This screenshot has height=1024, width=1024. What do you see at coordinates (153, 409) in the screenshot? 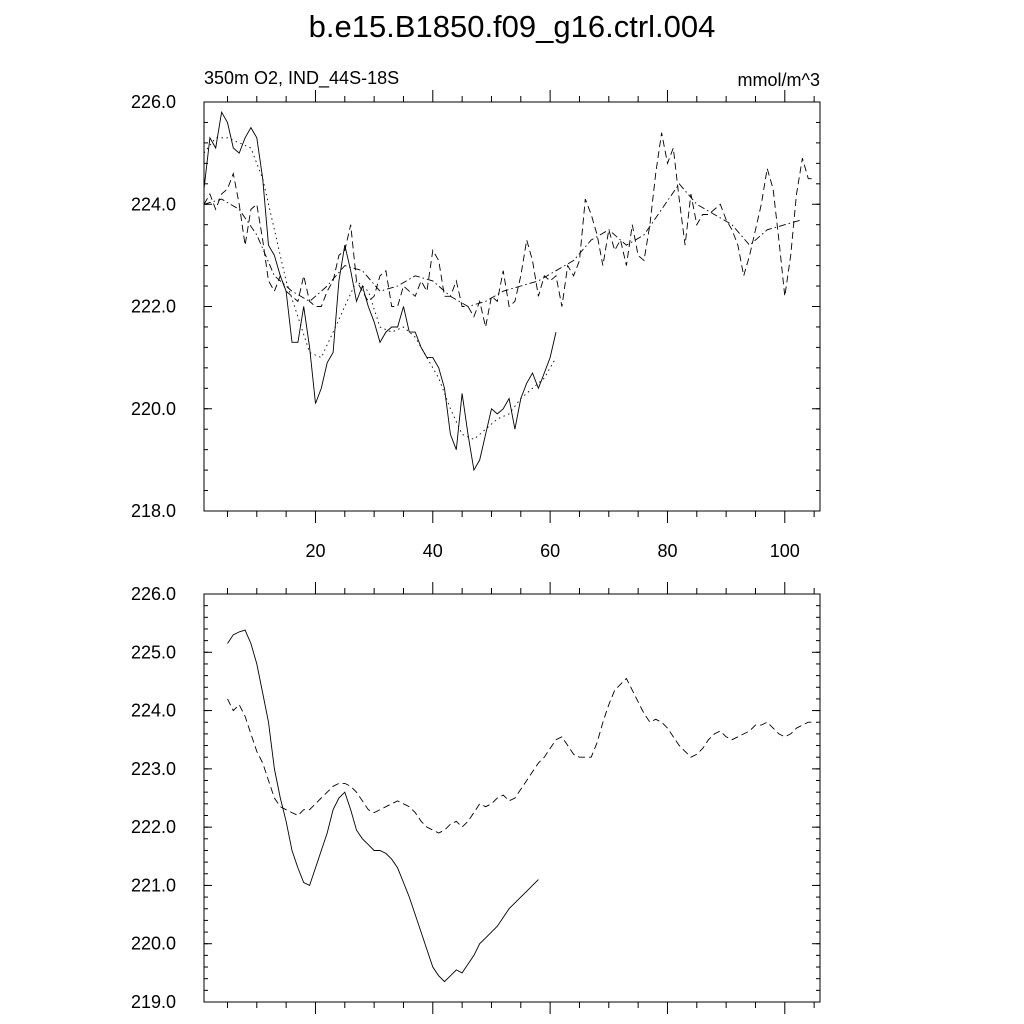
I see `top-y-tick-label: 220.0` at bounding box center [153, 409].